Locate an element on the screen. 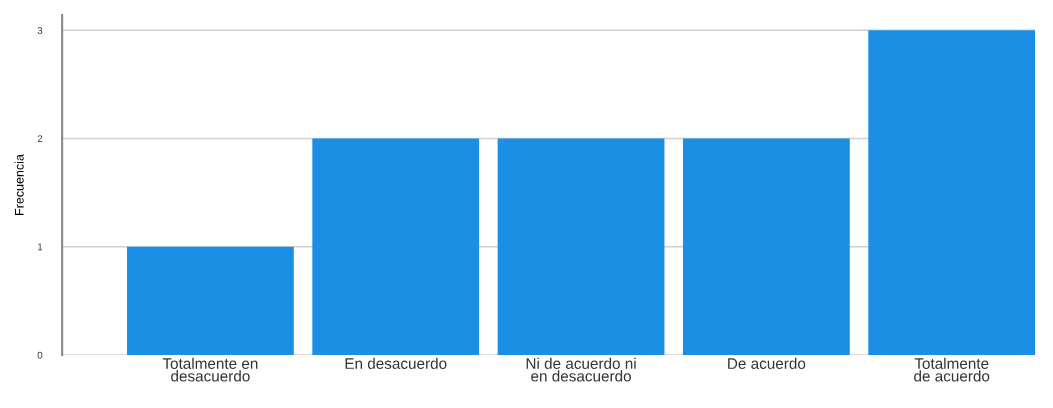 The image size is (1053, 408). x-tick-label: De acuerdo is located at coordinates (767, 363).